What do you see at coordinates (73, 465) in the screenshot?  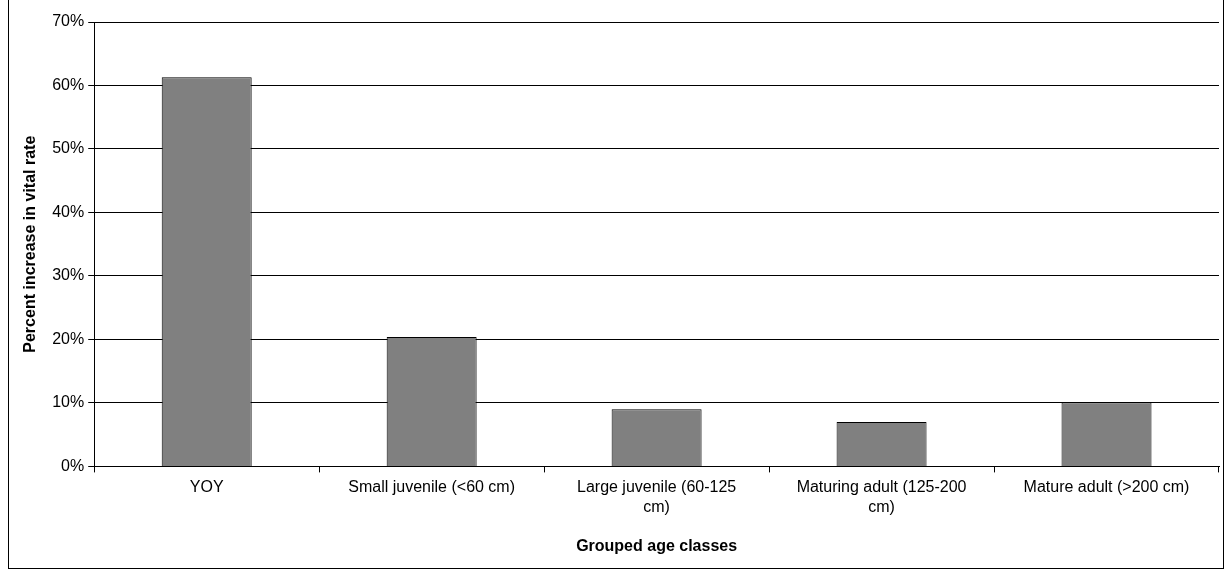 I see `y-tick-label: 0%` at bounding box center [73, 465].